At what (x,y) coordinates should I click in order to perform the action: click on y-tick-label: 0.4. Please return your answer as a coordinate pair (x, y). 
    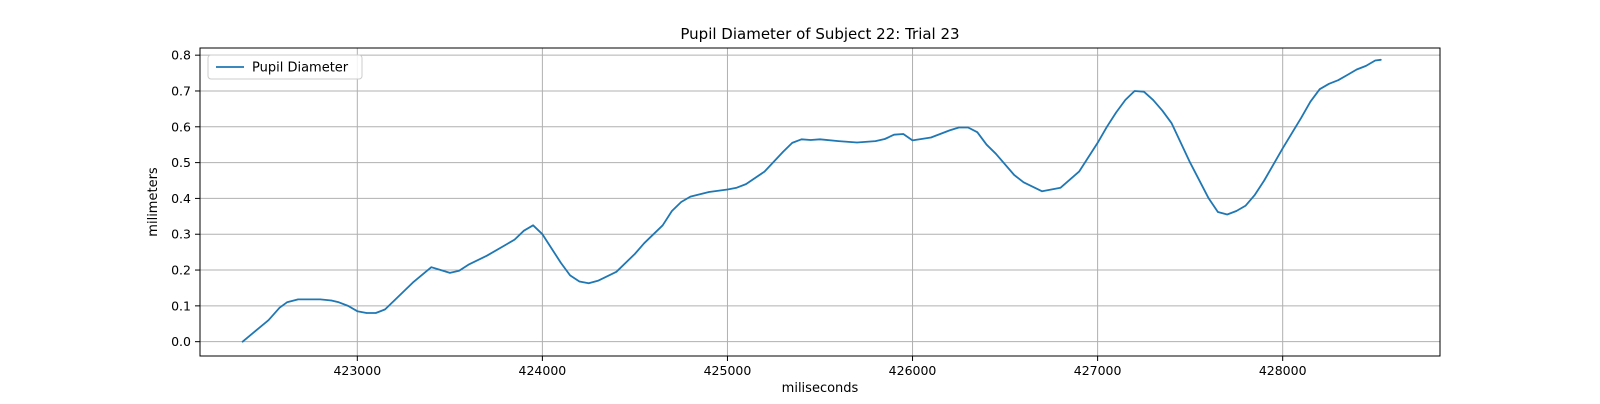
    Looking at the image, I should click on (181, 198).